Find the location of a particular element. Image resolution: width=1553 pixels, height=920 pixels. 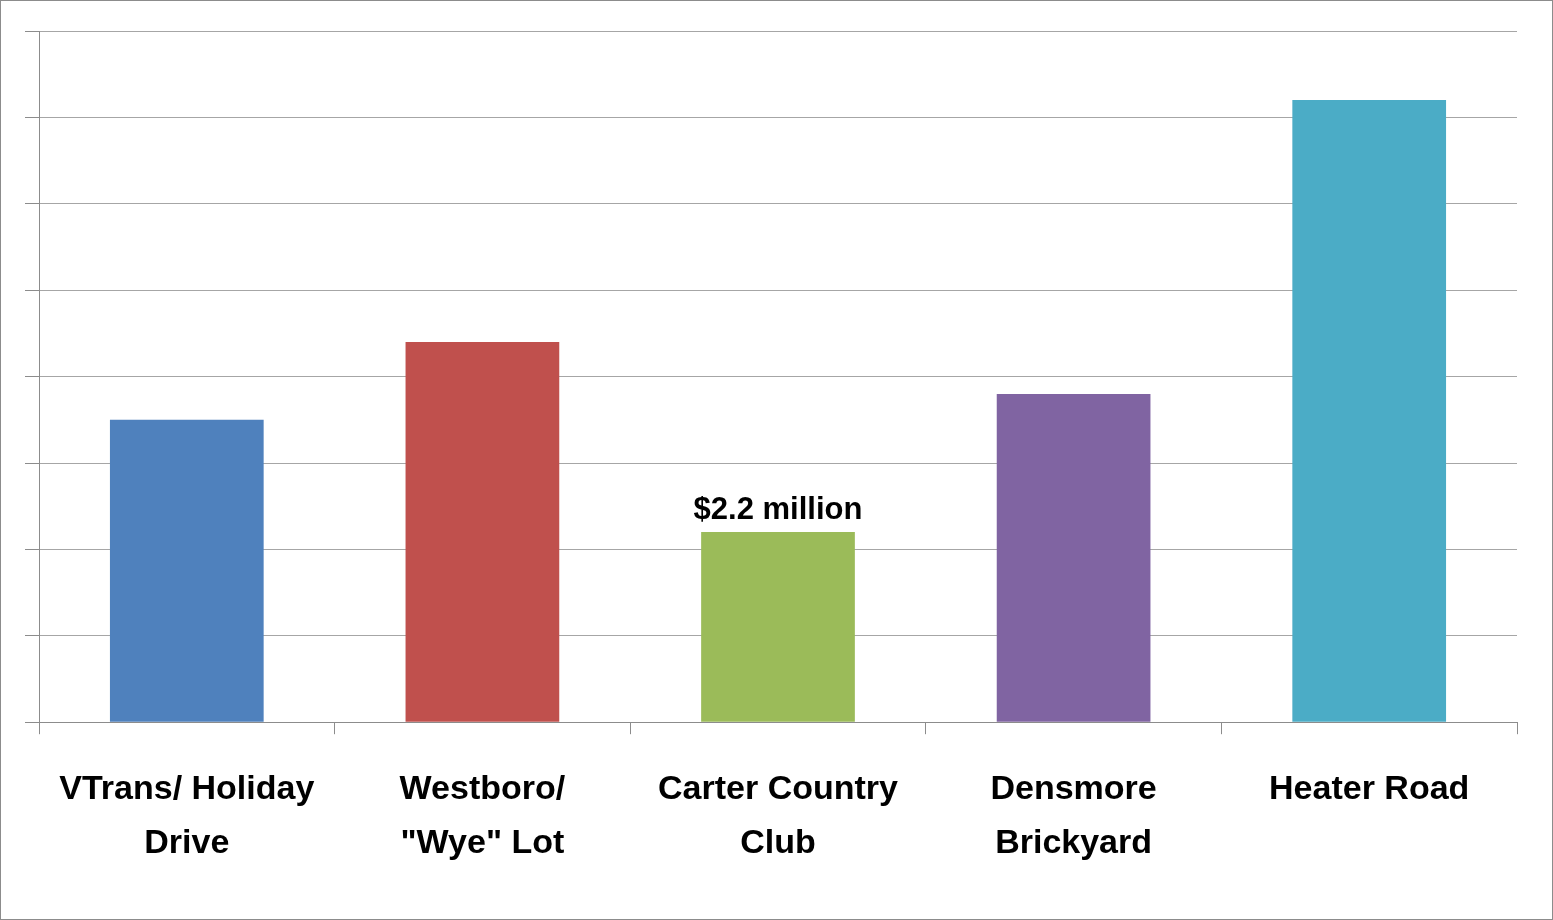

x-tick-label: Densmore Brickyard is located at coordinates (1073, 814).